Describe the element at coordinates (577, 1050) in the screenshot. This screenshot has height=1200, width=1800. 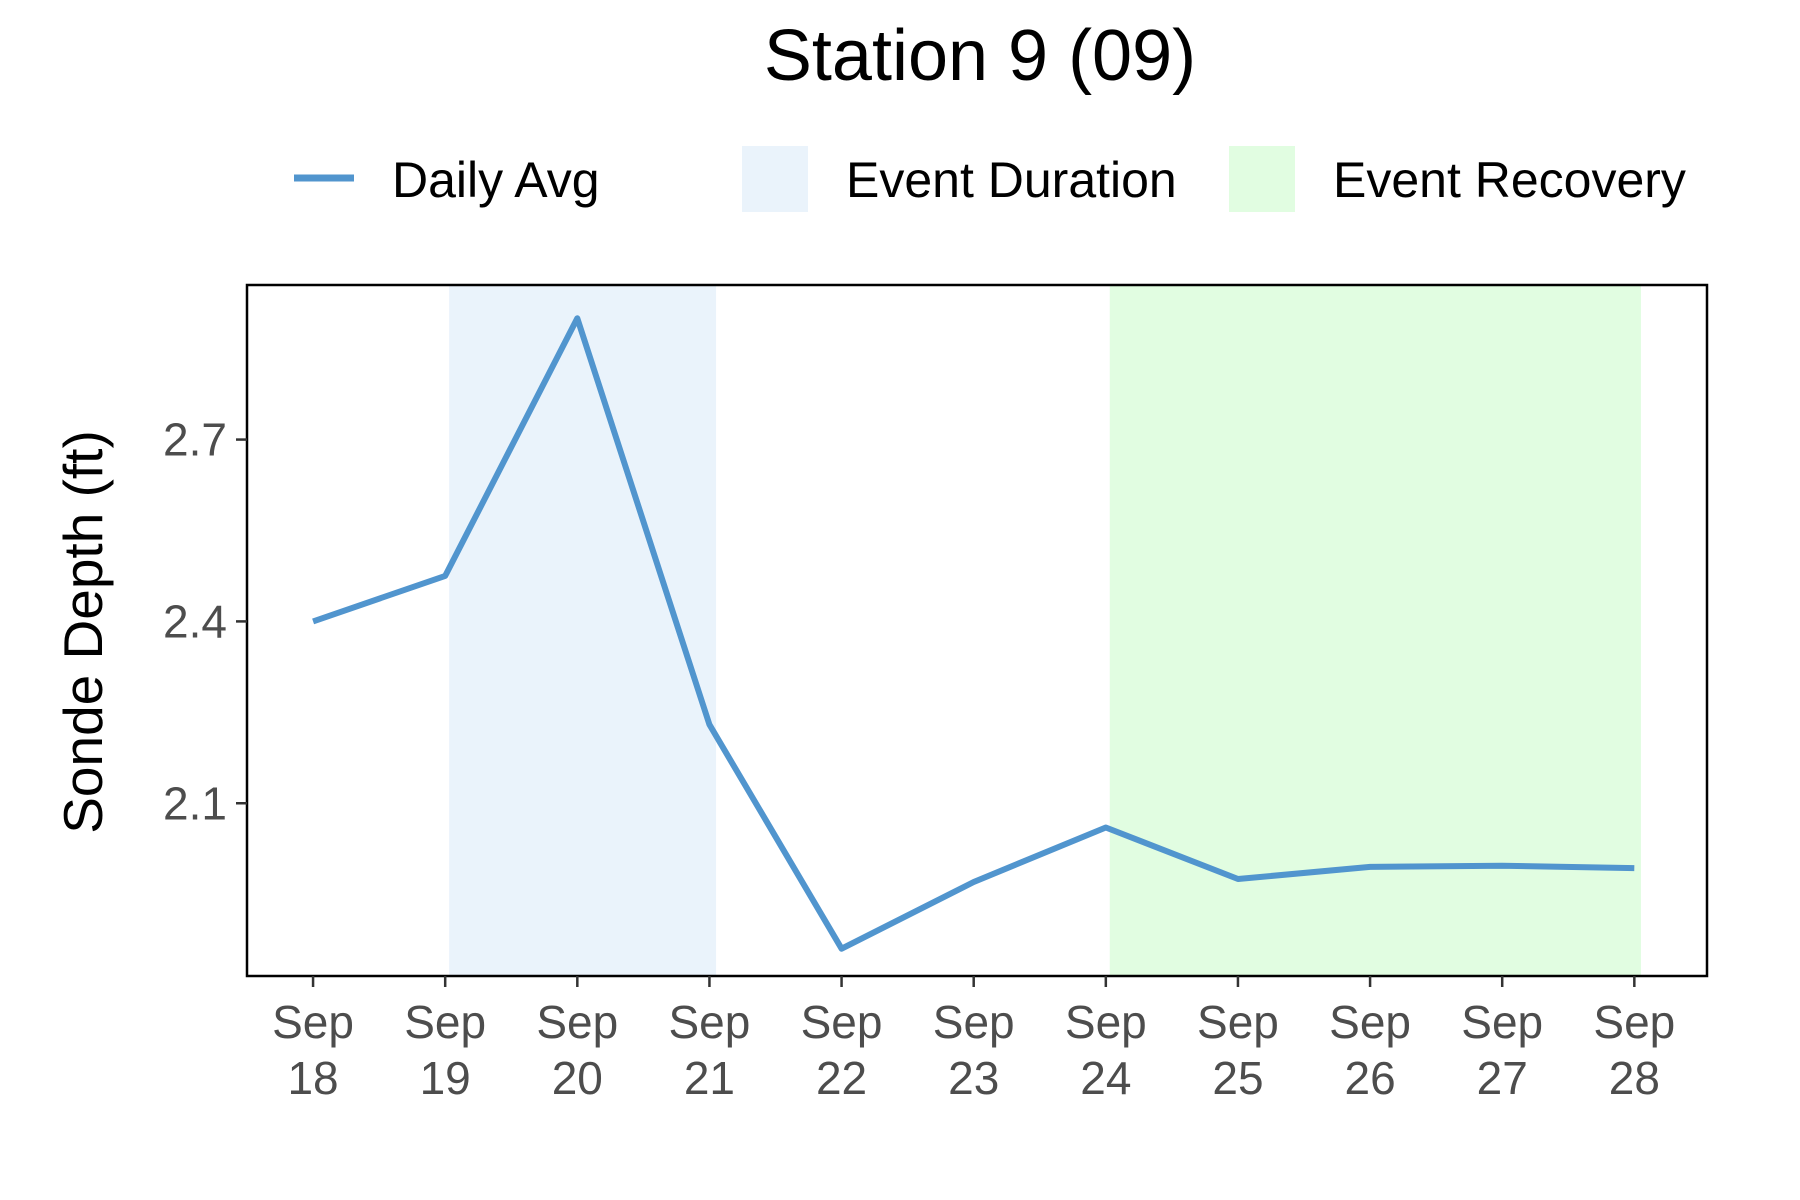
I see `x-tick-label: Sep 20` at that location.